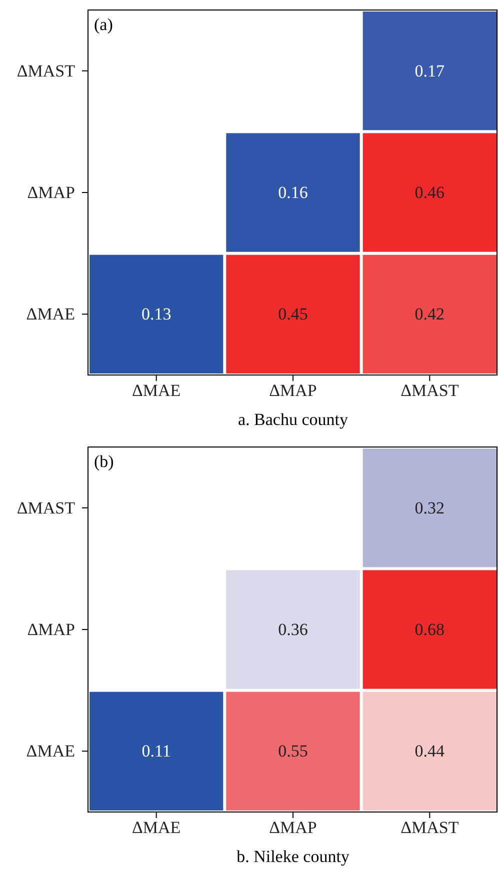  Describe the element at coordinates (430, 70) in the screenshot. I see `data-label: 0.17` at that location.